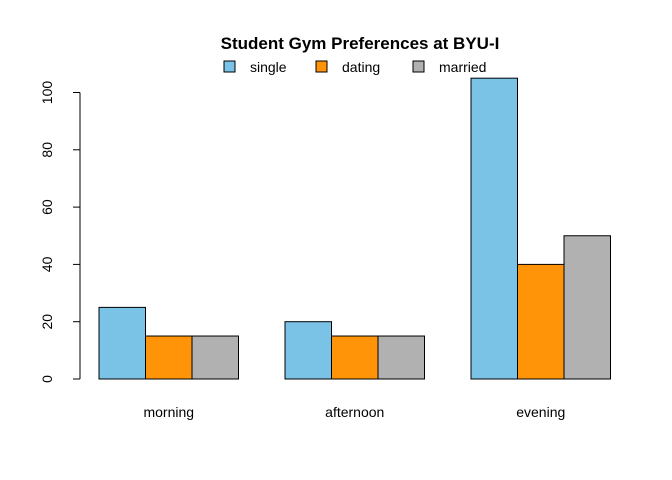 The image size is (672, 480). I want to click on y-tick-label: 20, so click(47, 322).